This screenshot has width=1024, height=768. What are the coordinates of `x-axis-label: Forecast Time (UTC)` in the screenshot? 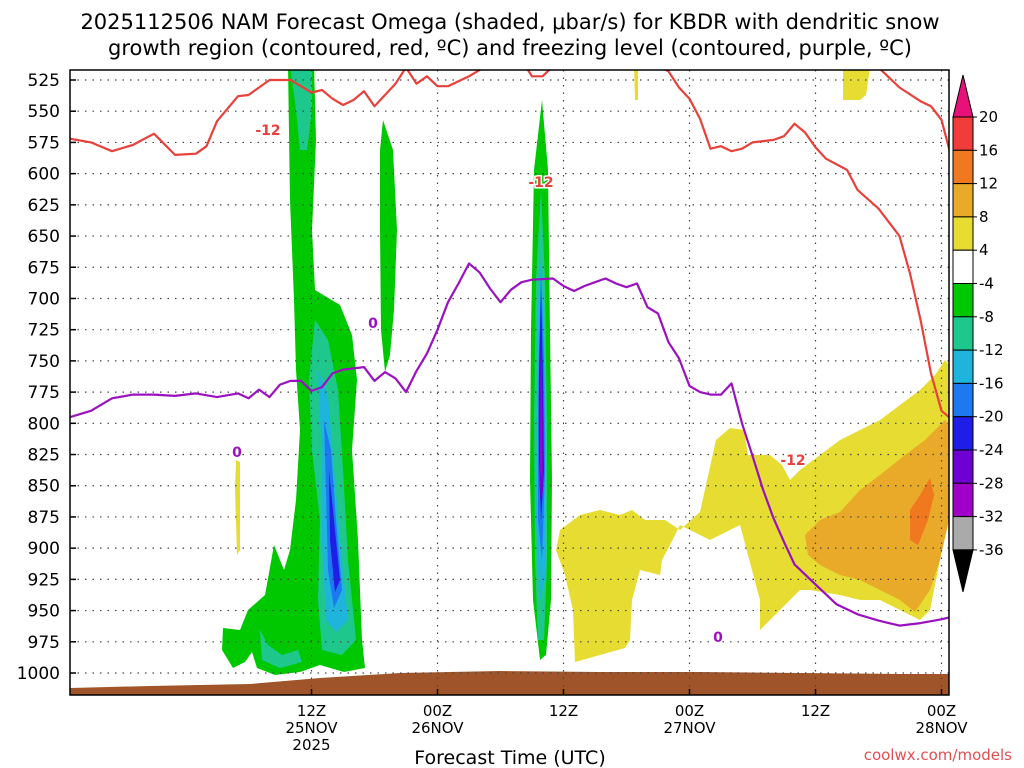 It's located at (509, 757).